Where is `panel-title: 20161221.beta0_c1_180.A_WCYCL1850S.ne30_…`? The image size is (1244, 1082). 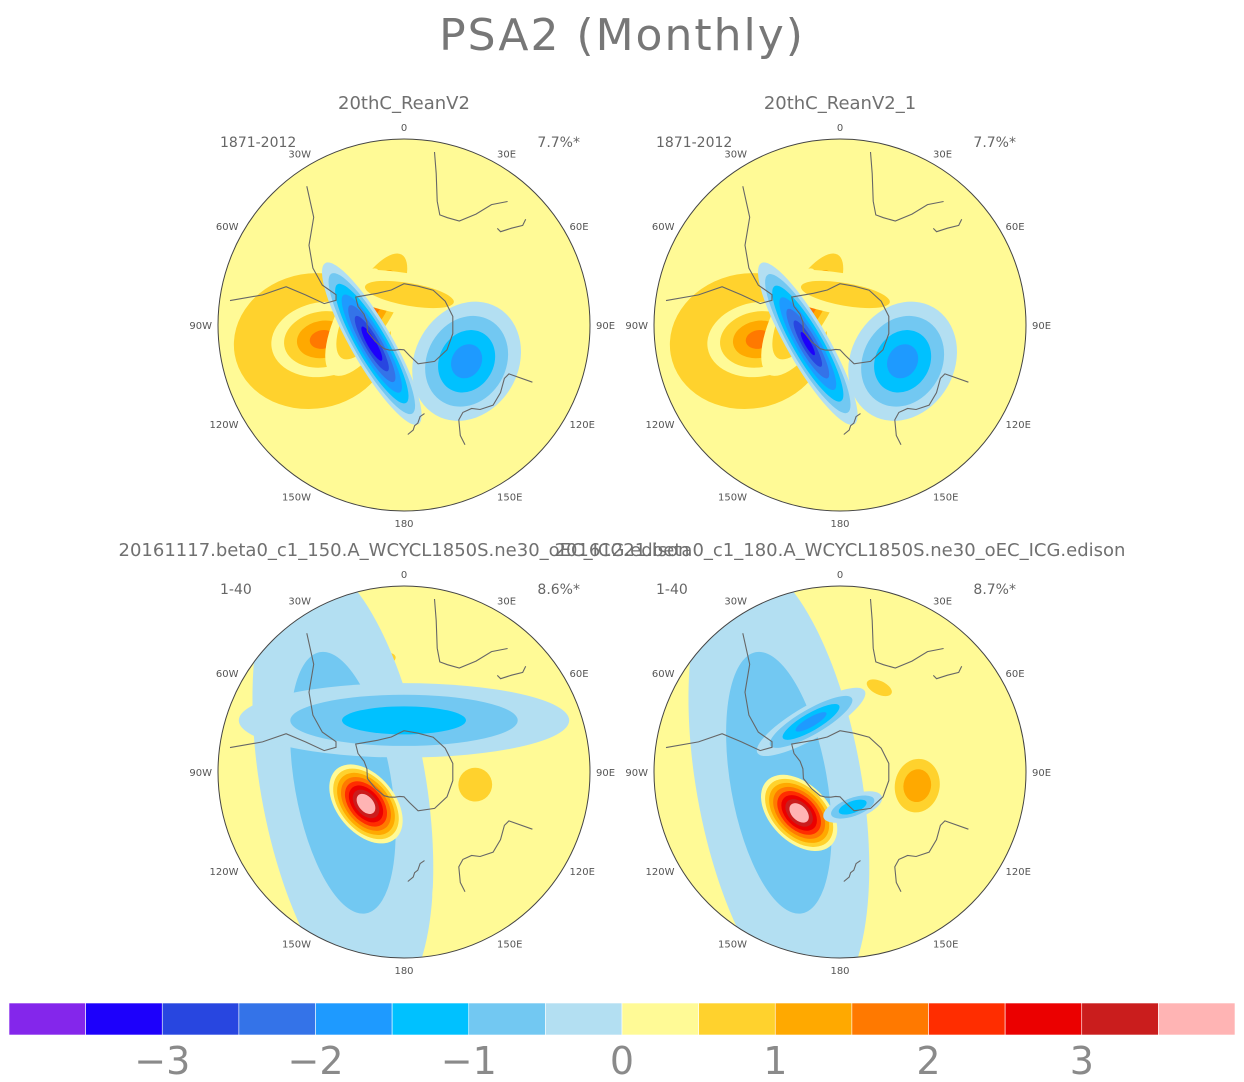 panel-title: 20161221.beta0_c1_180.A_WCYCL1850S.ne30_… is located at coordinates (840, 550).